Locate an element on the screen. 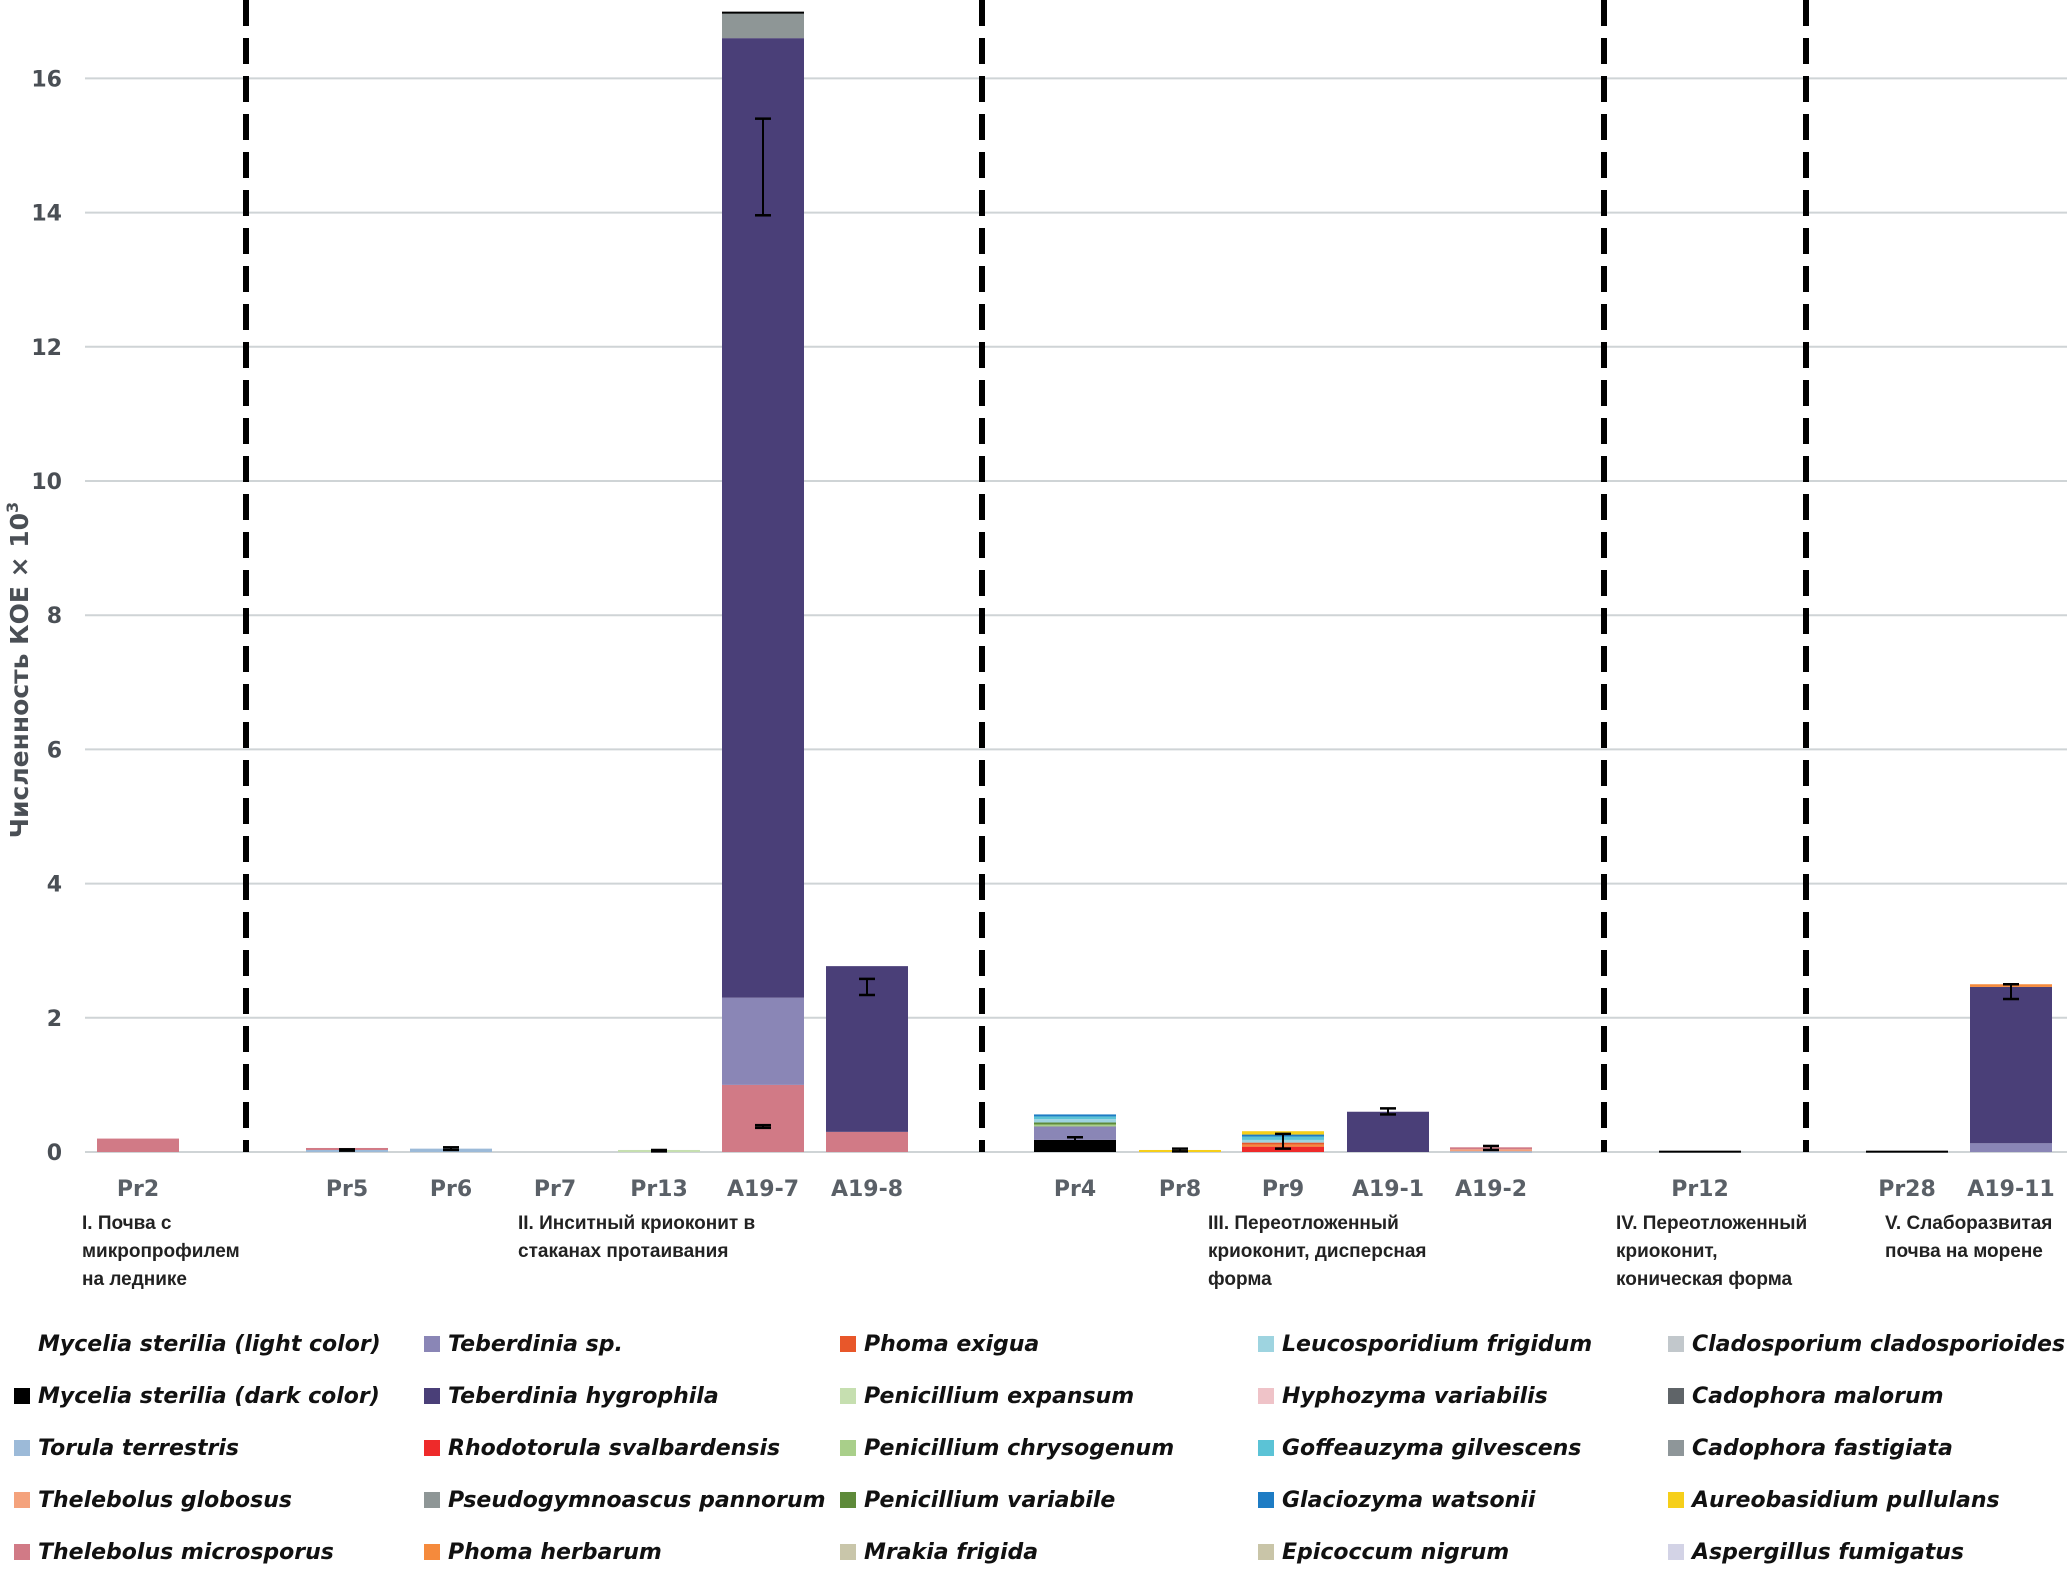 The width and height of the screenshot is (2067, 1578). legend-label: Aspergillus fumigatus is located at coordinates (1828, 1552).